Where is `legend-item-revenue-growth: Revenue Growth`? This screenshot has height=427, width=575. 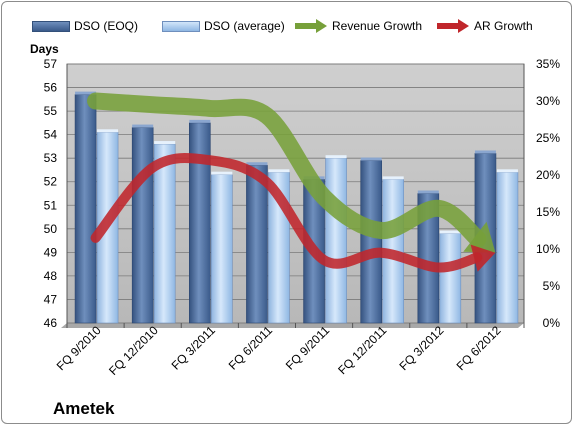
legend-item-revenue-growth: Revenue Growth is located at coordinates (358, 26).